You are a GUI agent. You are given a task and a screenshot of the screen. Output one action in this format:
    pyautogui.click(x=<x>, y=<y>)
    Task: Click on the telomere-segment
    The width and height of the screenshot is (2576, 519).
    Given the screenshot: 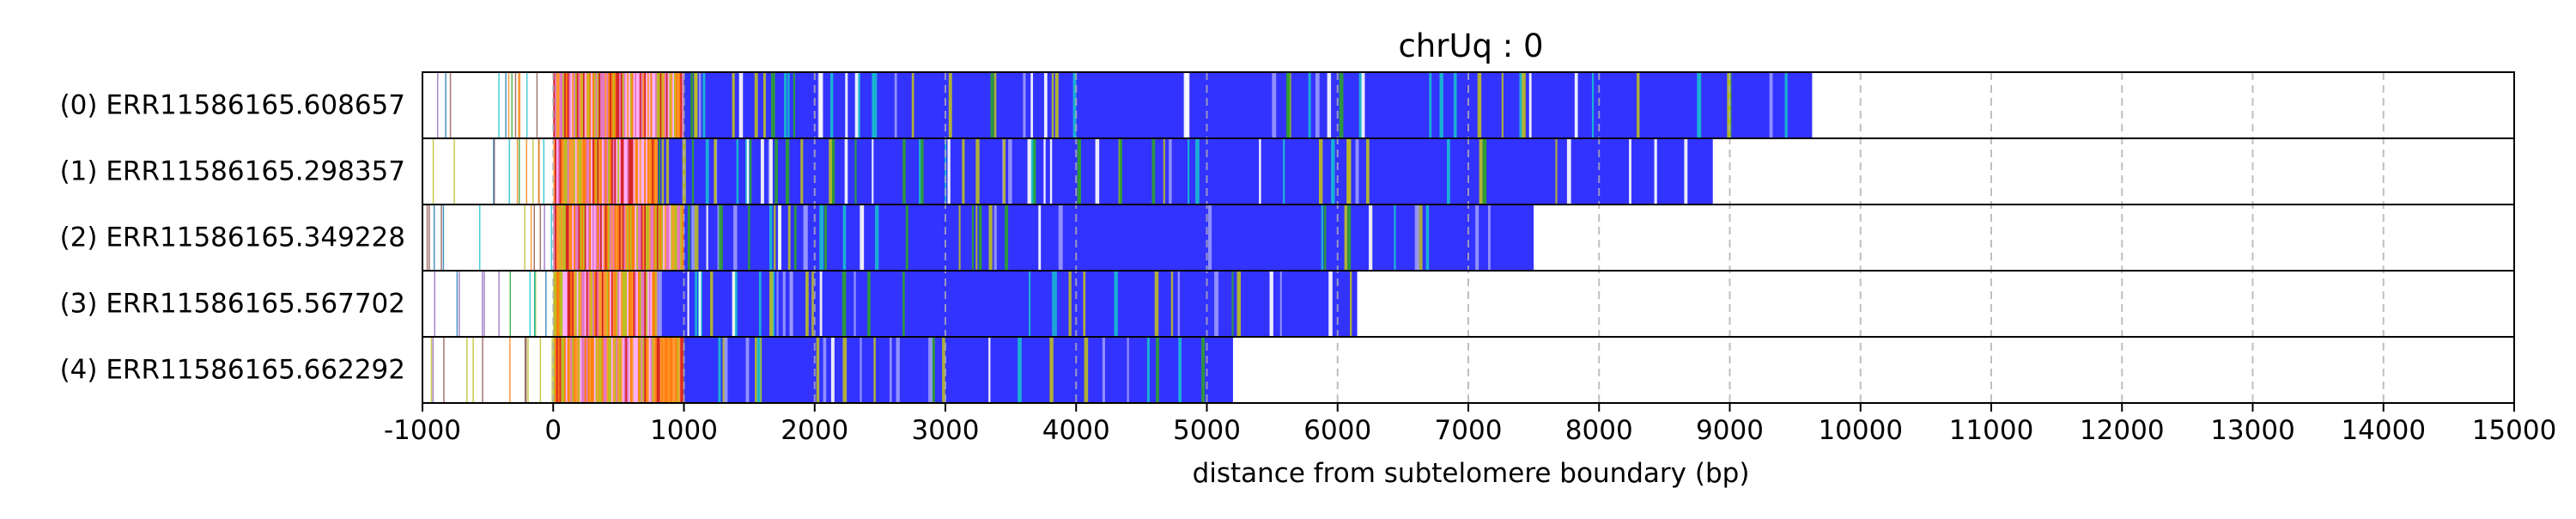 What is the action you would take?
    pyautogui.click(x=958, y=370)
    